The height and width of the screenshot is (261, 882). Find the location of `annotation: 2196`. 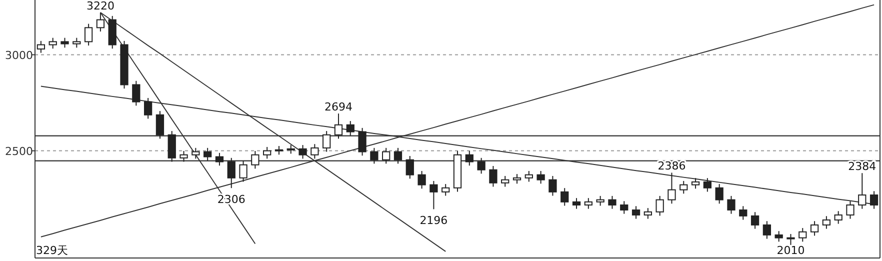

annotation: 2196 is located at coordinates (434, 221).